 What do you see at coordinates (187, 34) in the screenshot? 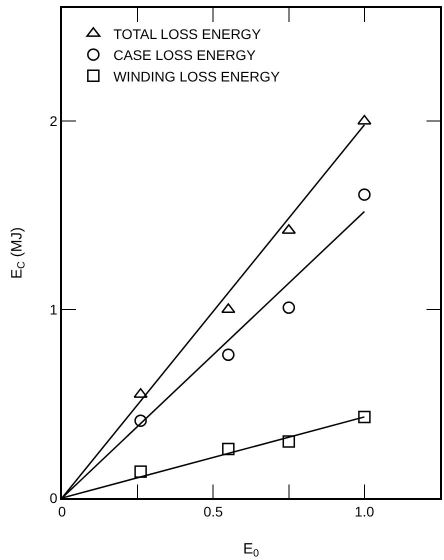
I see `legend-label: TOTAL LOSS ENERGY` at bounding box center [187, 34].